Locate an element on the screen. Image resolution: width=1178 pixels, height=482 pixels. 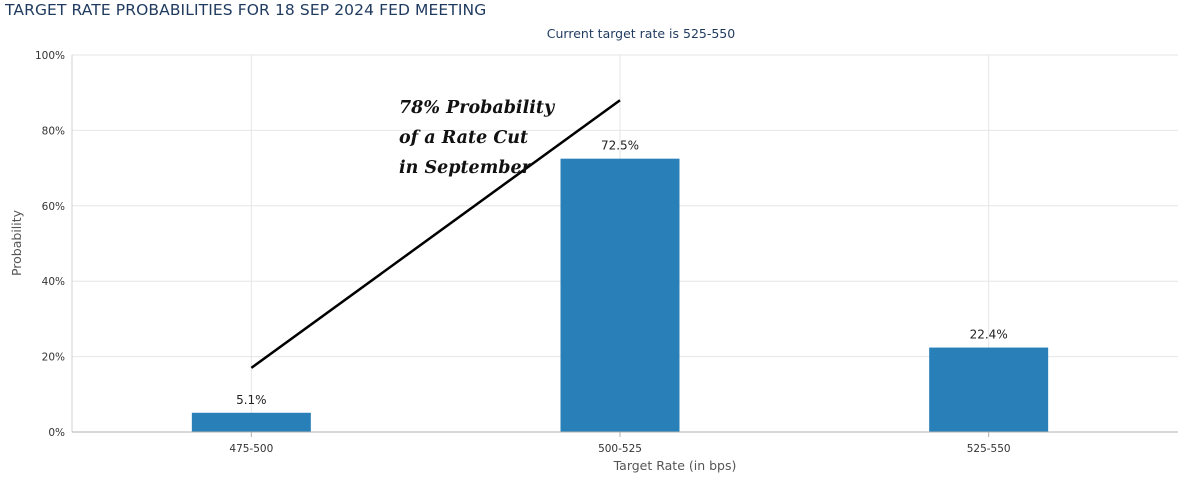
y-tick-label: 80% is located at coordinates (53, 131).